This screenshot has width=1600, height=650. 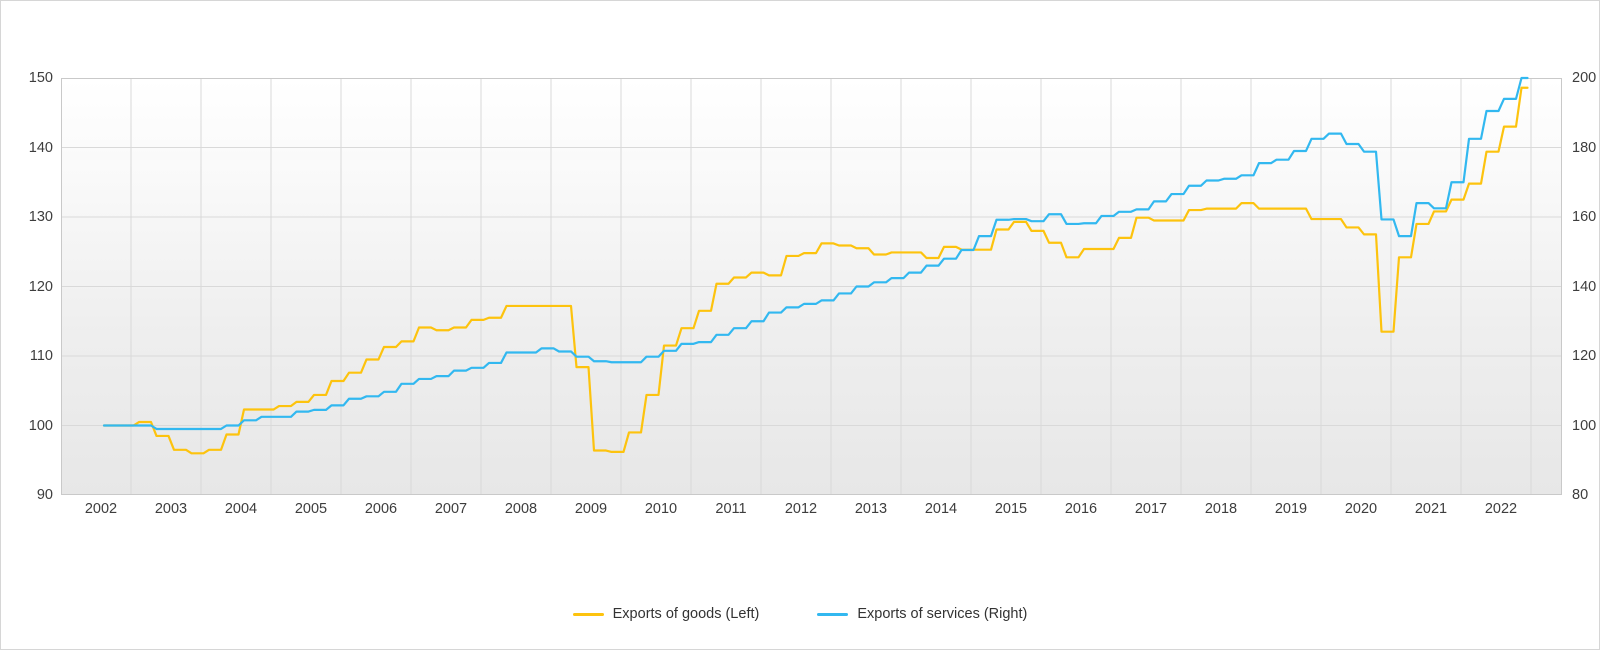 What do you see at coordinates (1584, 78) in the screenshot?
I see `right-axis-tick: 200` at bounding box center [1584, 78].